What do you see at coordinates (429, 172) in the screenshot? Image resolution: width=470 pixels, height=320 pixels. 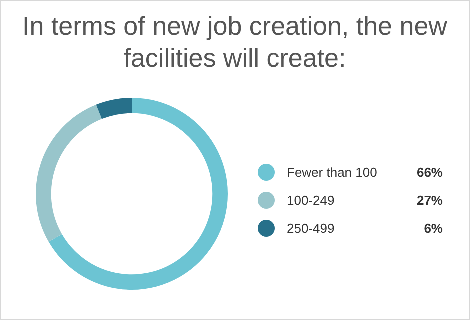 I see `data-label: 66%` at bounding box center [429, 172].